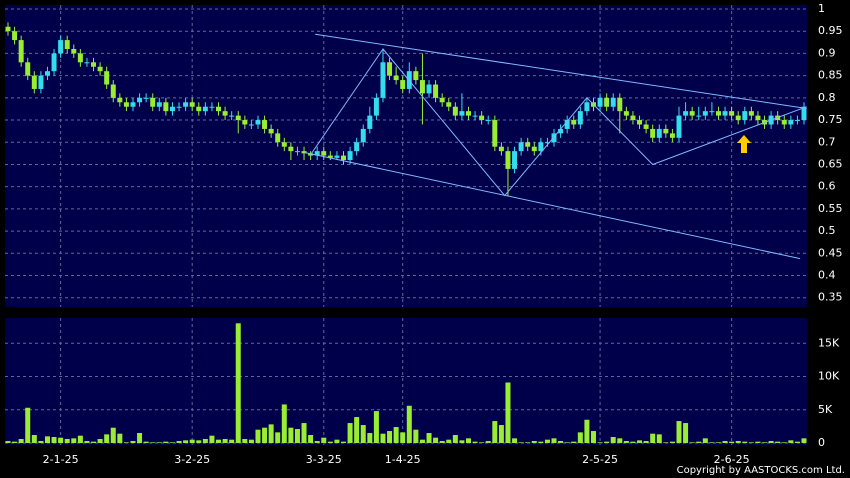  Describe the element at coordinates (825, 409) in the screenshot. I see `volume-tick-label: 5K` at that location.